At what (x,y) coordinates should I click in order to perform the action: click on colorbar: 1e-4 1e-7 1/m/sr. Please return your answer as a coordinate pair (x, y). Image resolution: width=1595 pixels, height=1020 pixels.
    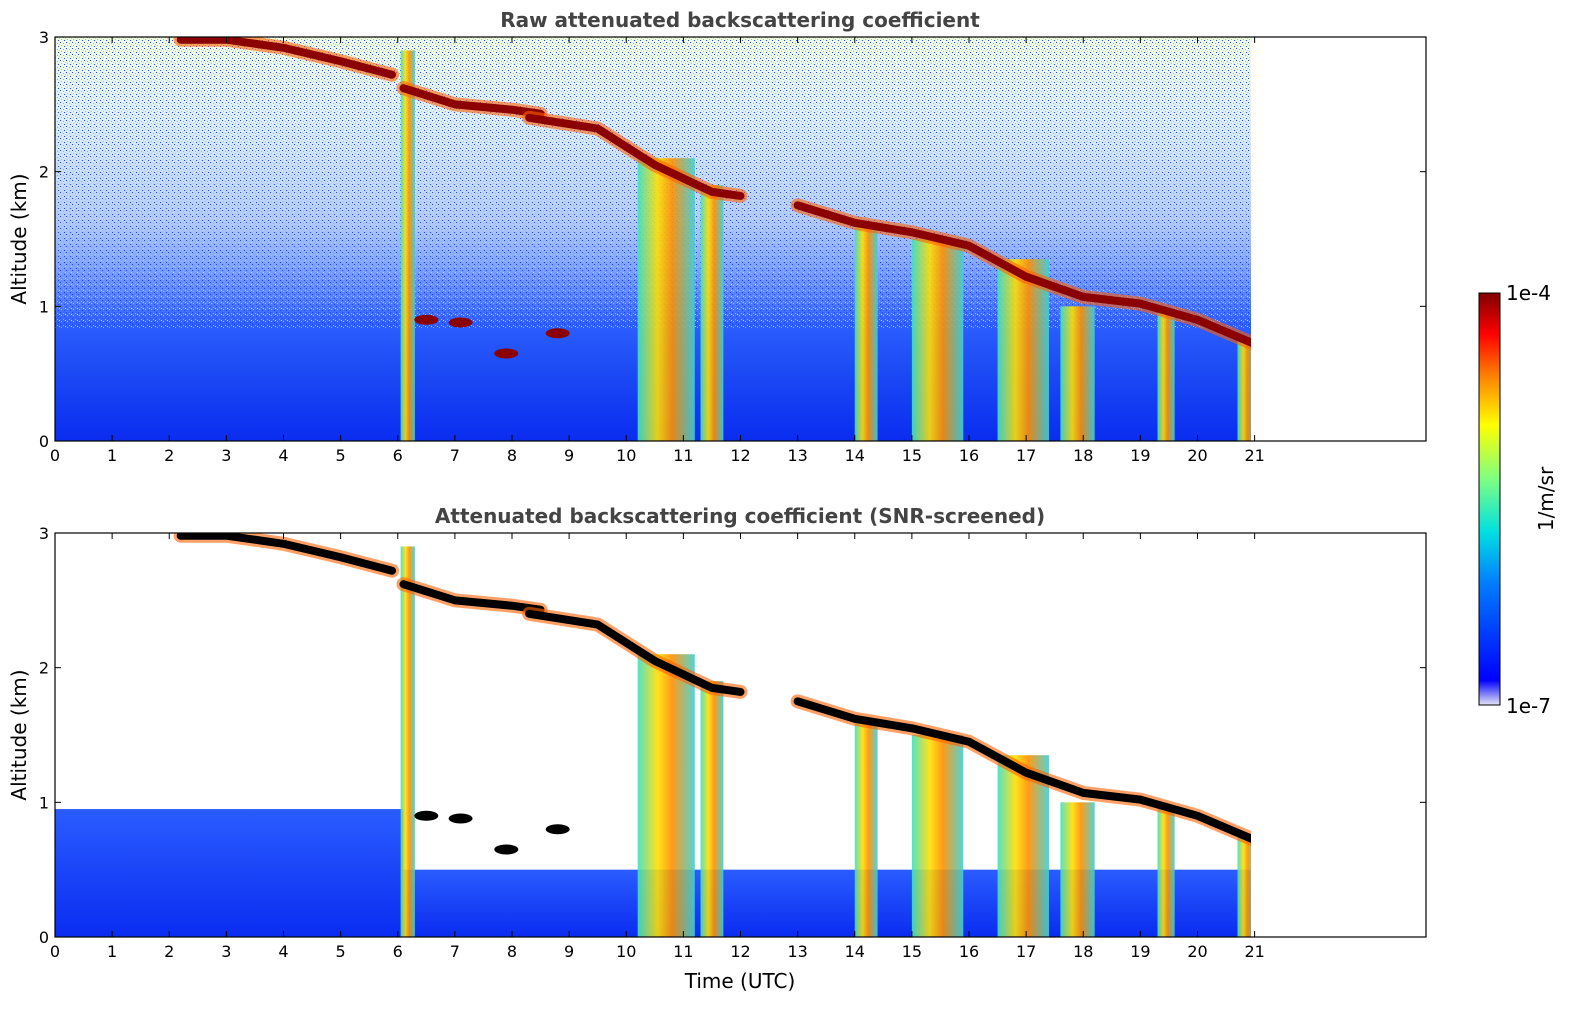
    Looking at the image, I should click on (1518, 499).